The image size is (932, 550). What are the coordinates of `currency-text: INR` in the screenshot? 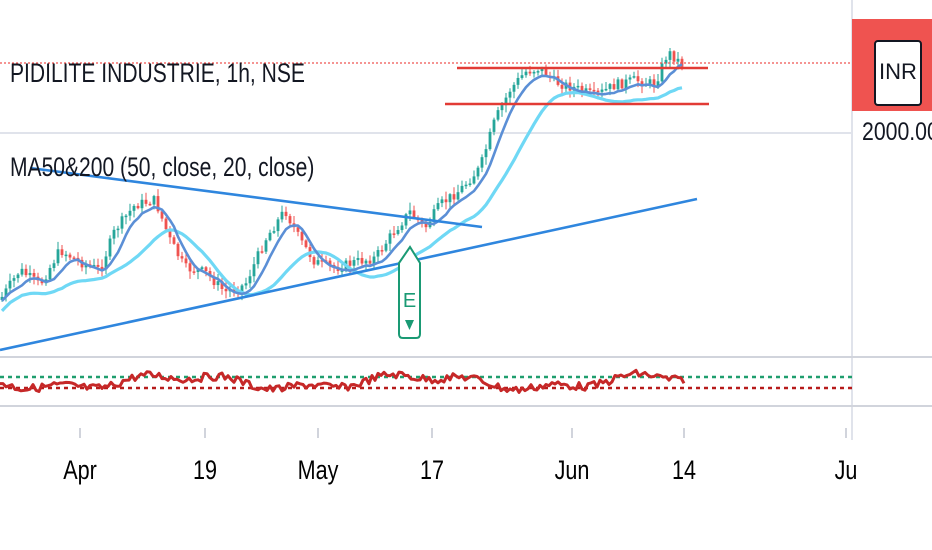 It's located at (898, 71).